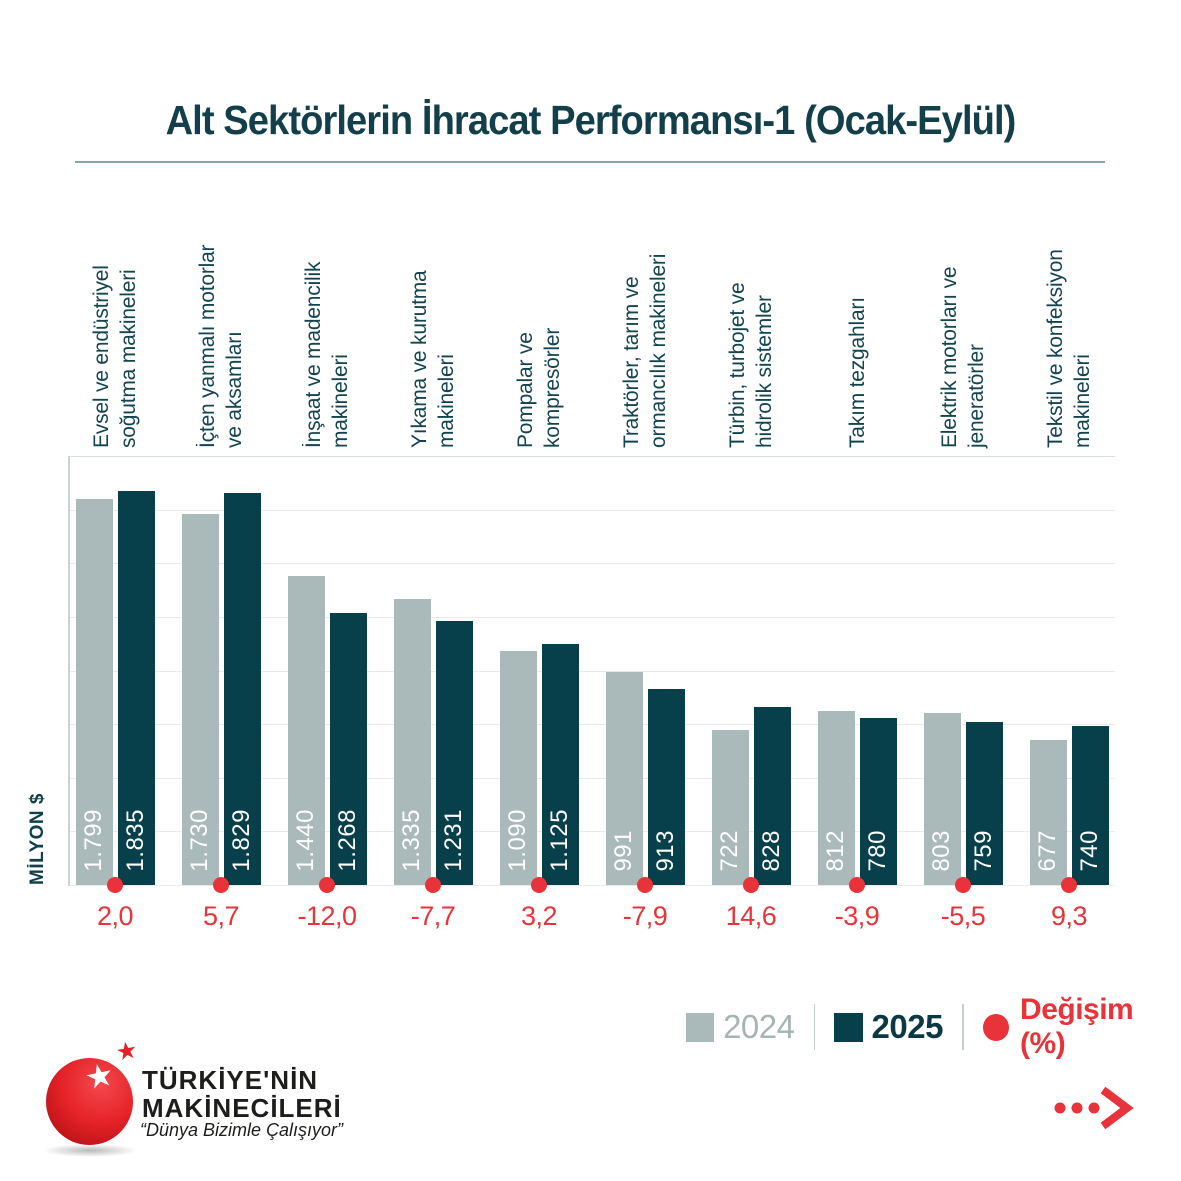 This screenshot has width=1181, height=1181. I want to click on bar-2024: 1.730, so click(200, 699).